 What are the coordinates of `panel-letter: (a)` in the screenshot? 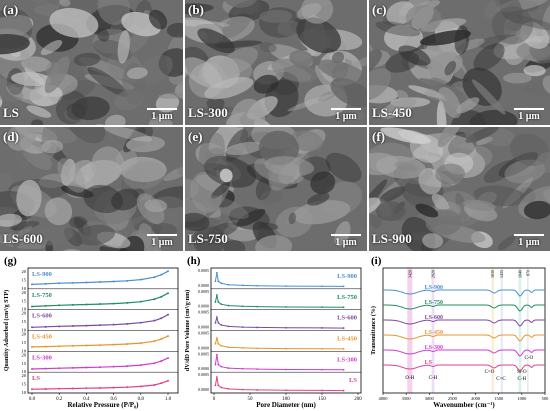 It's located at (11, 9).